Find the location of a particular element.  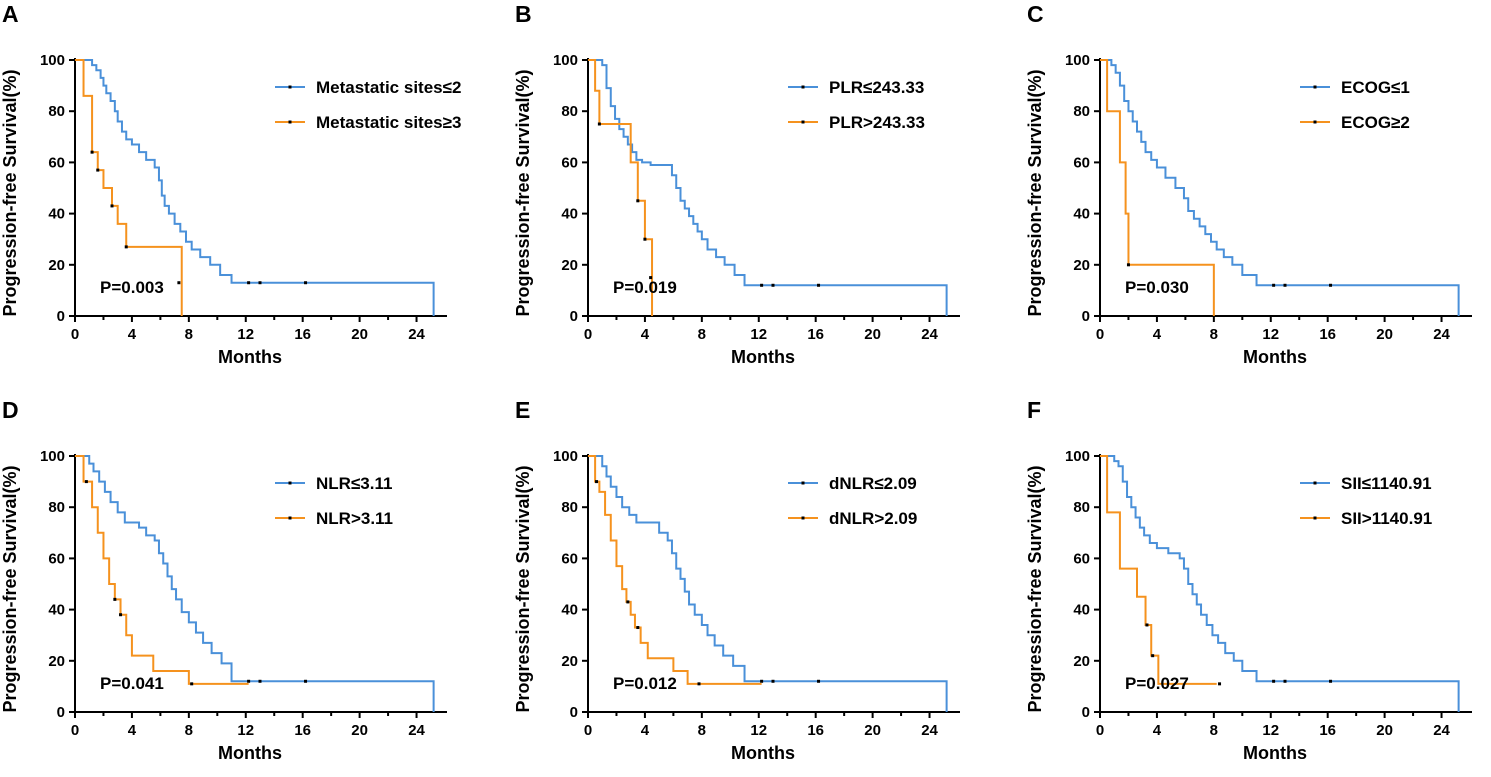

x-axis-title: Months is located at coordinates (1275, 753).